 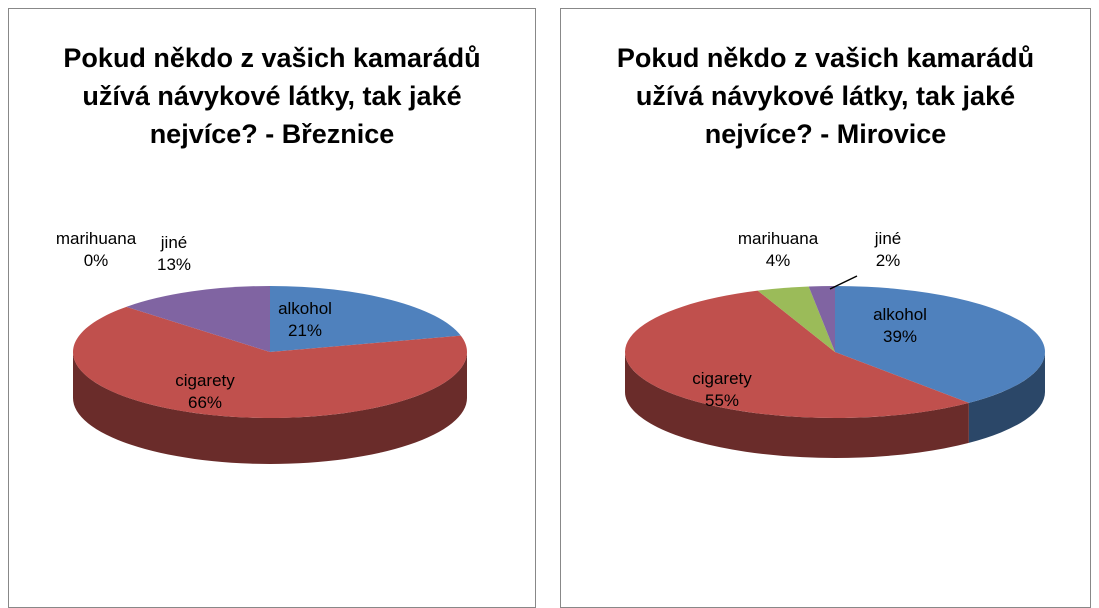 What do you see at coordinates (900, 336) in the screenshot?
I see `slice-value-label: 39%` at bounding box center [900, 336].